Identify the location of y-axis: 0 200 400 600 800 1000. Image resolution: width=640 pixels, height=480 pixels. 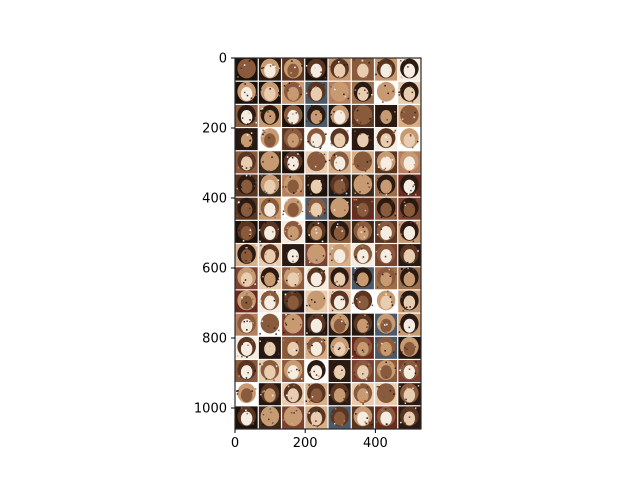
(214, 234).